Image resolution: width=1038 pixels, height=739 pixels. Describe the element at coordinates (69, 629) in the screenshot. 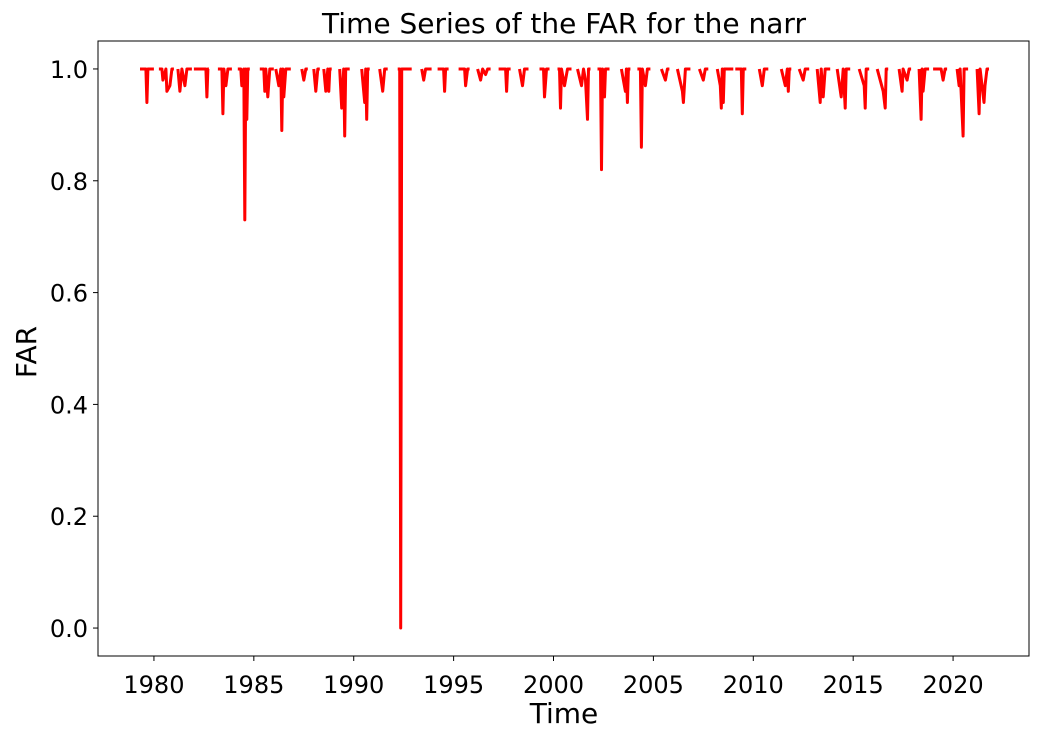

I see `y-tick-label: 0.0` at that location.